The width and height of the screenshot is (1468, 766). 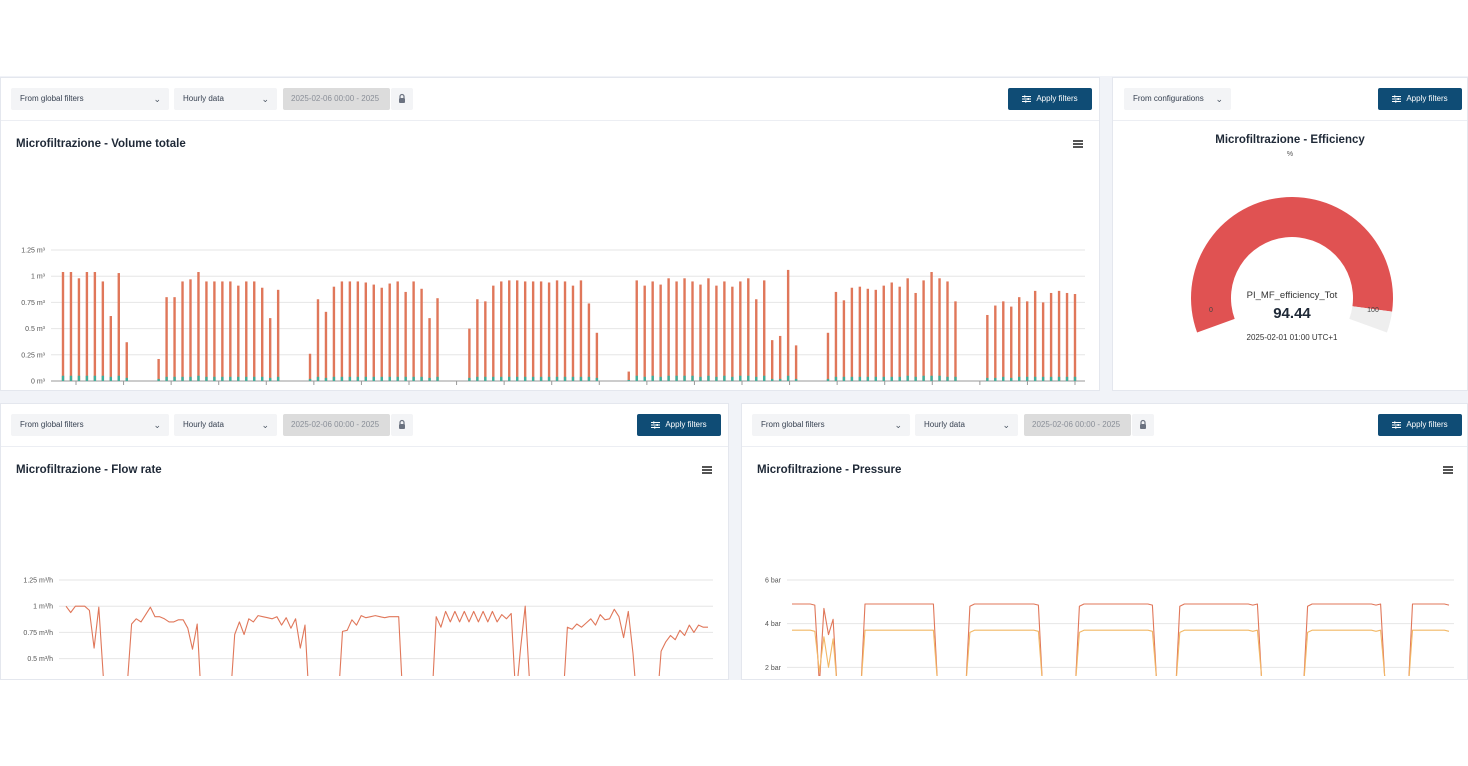 What do you see at coordinates (1219, 99) in the screenshot?
I see `chevron-down-icon: ⌄` at bounding box center [1219, 99].